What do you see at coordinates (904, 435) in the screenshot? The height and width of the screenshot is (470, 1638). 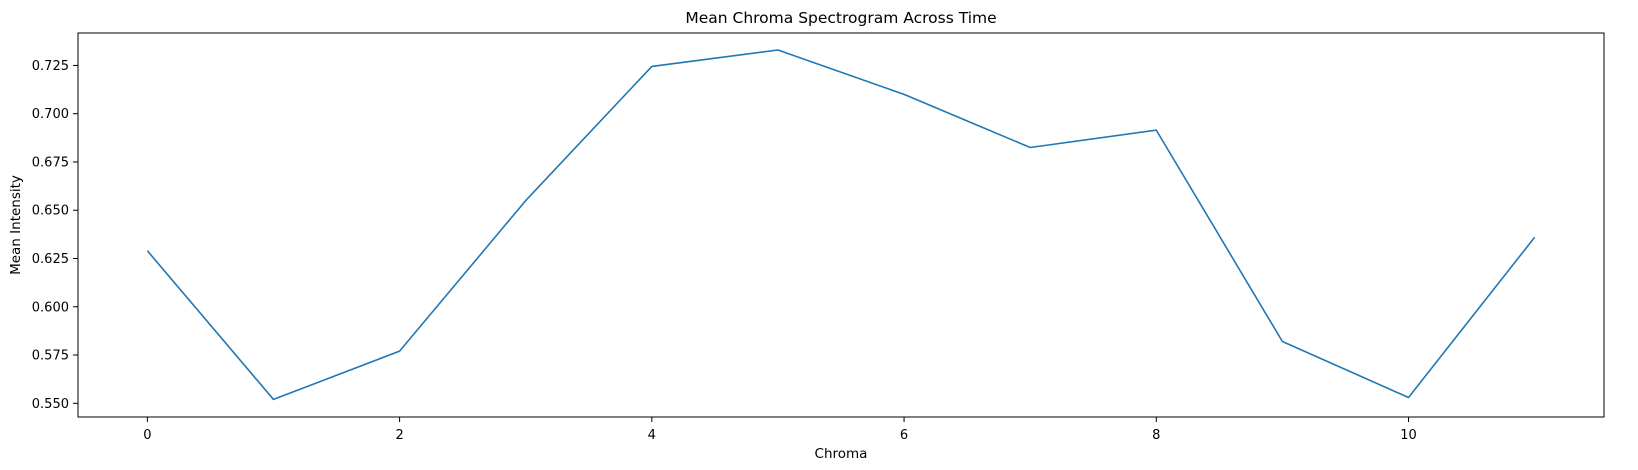 I see `x-tick-label: 6` at bounding box center [904, 435].